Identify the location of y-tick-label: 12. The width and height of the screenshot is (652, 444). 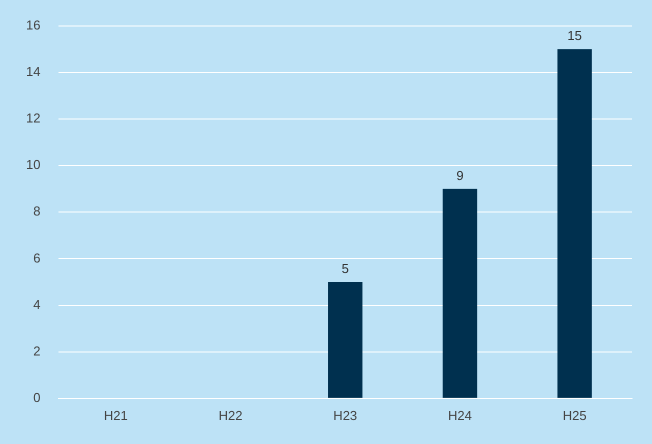
(33, 118).